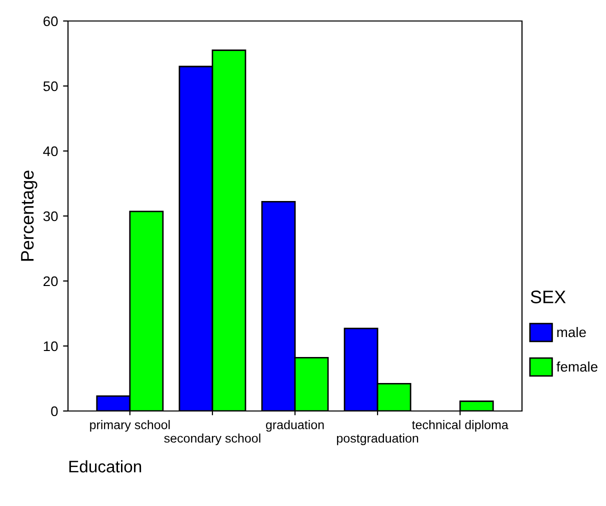 The image size is (606, 506). I want to click on x-tick-label: postgraduation, so click(377, 439).